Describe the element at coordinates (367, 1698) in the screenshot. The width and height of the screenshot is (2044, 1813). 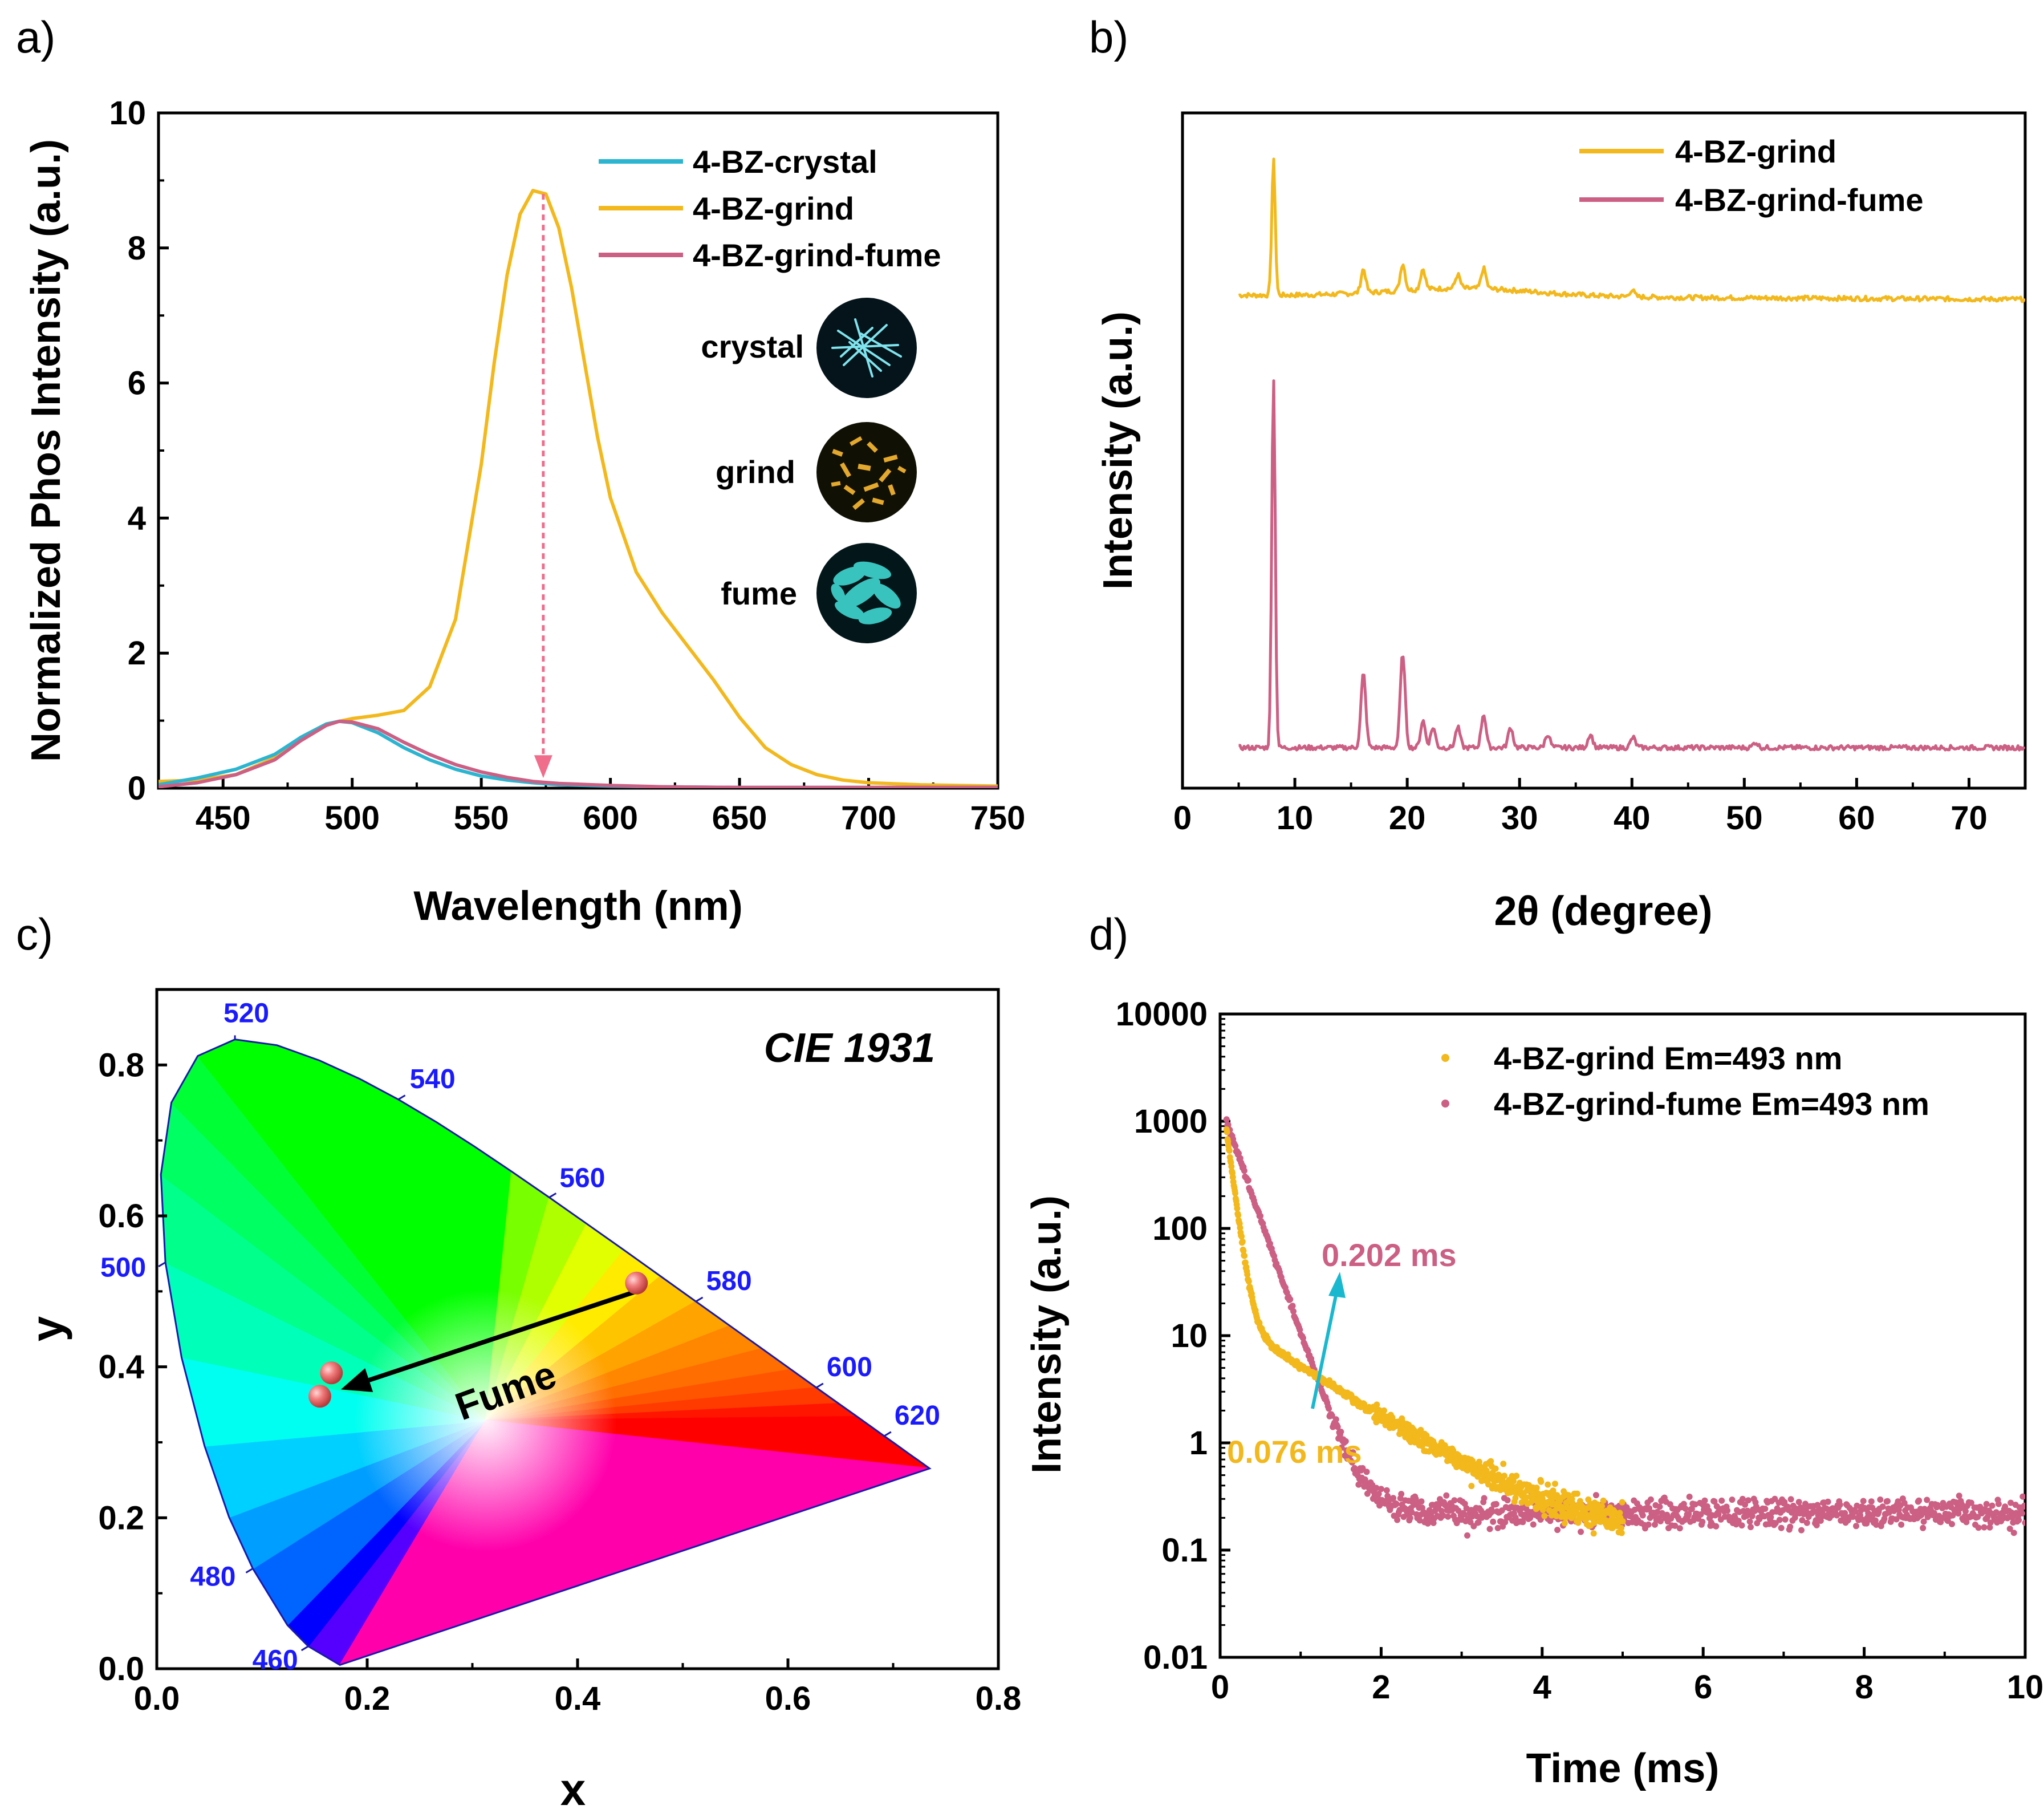
I see `x-tick-label: 0.2` at that location.